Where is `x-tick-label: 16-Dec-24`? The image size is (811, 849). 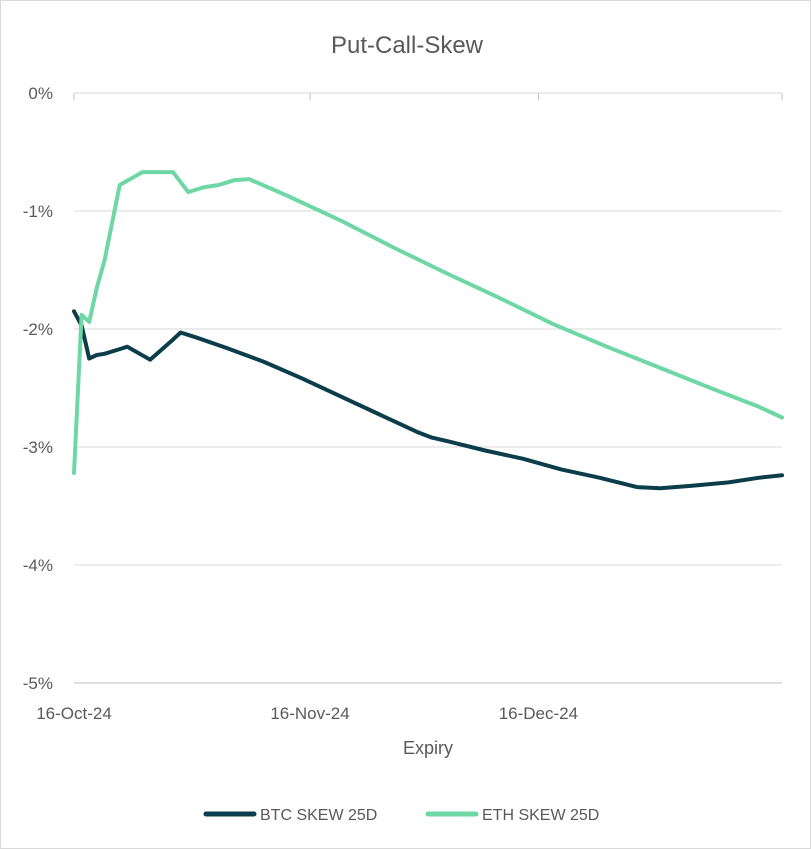
x-tick-label: 16-Dec-24 is located at coordinates (538, 713).